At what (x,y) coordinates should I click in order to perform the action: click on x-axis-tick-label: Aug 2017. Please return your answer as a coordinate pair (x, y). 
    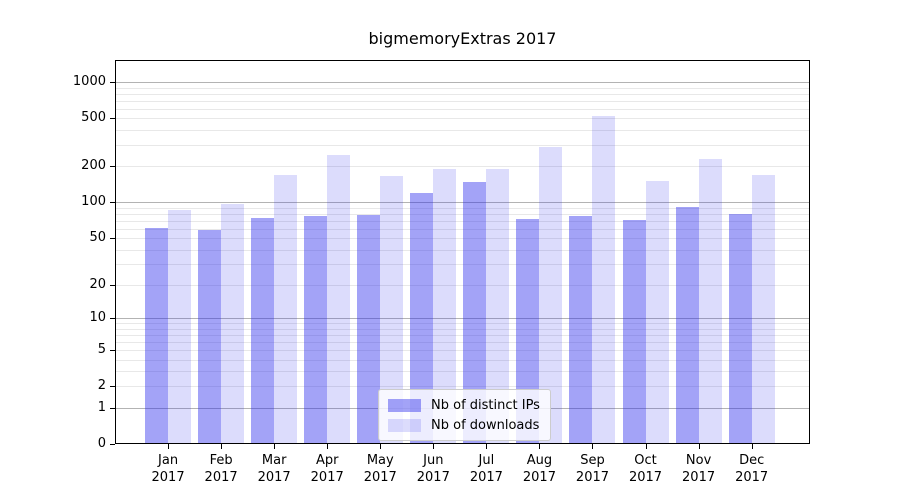
    Looking at the image, I should click on (539, 469).